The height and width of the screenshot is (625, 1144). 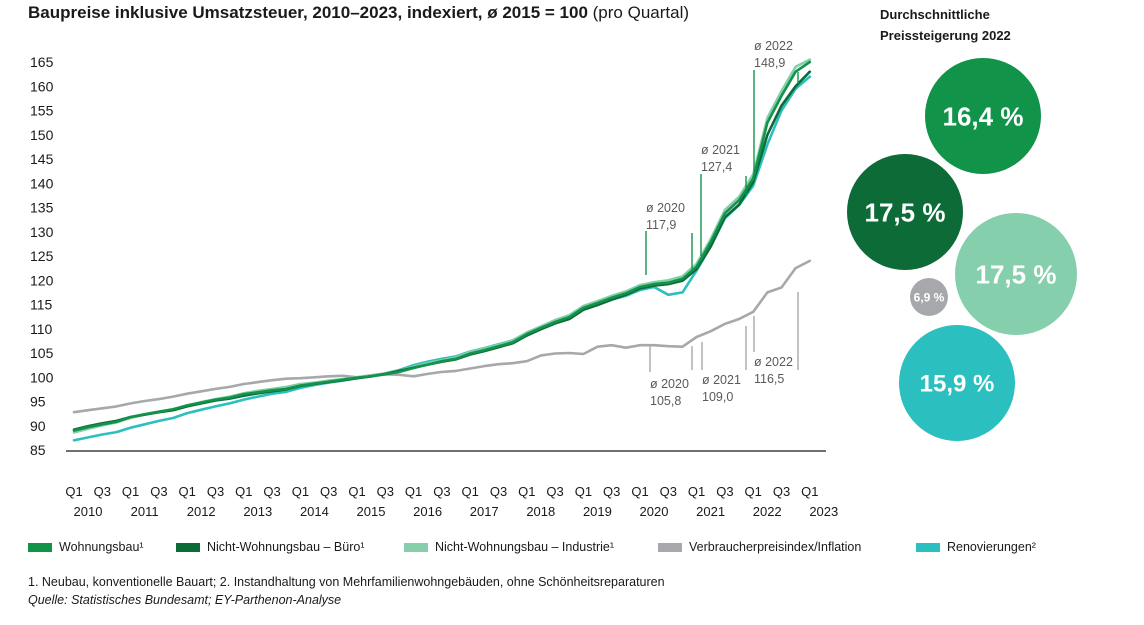 I want to click on legend-label: Wohnungsbau¹, so click(x=101, y=547).